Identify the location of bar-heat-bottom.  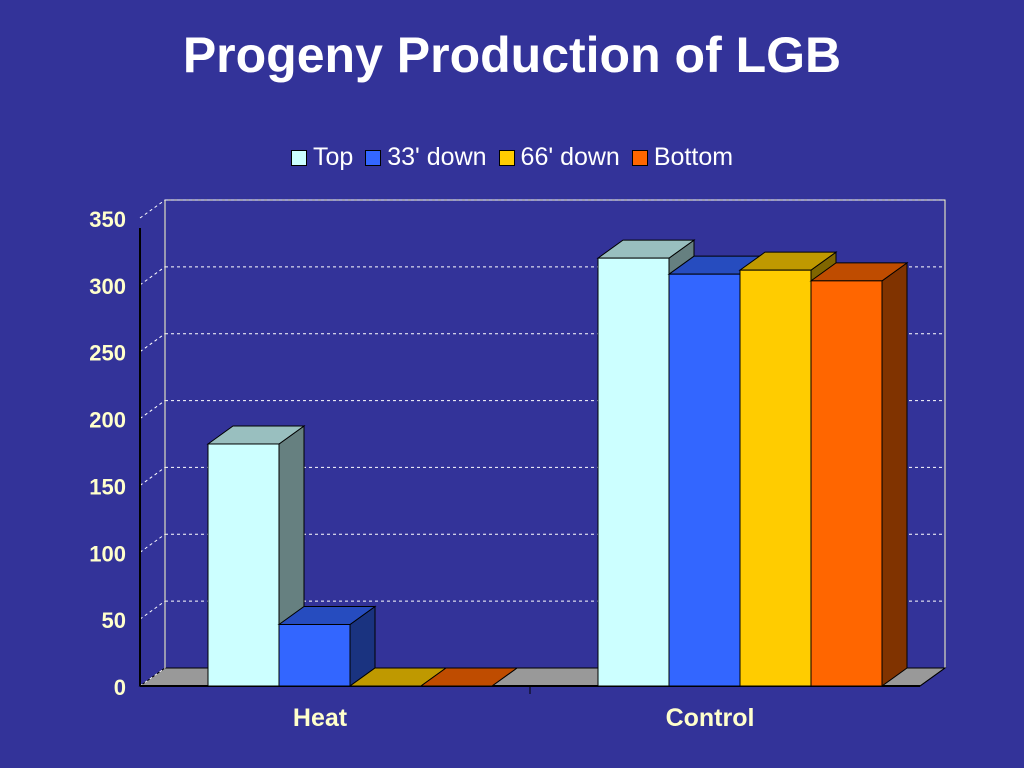
(469, 677).